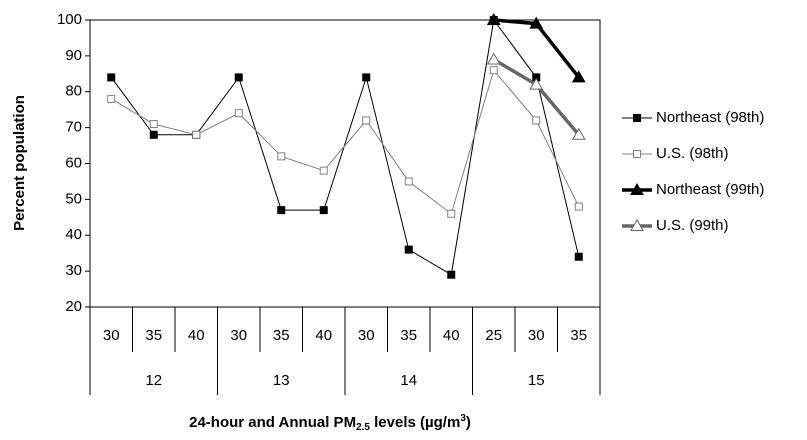  What do you see at coordinates (710, 189) in the screenshot?
I see `legend-label: Northeast (99th)` at bounding box center [710, 189].